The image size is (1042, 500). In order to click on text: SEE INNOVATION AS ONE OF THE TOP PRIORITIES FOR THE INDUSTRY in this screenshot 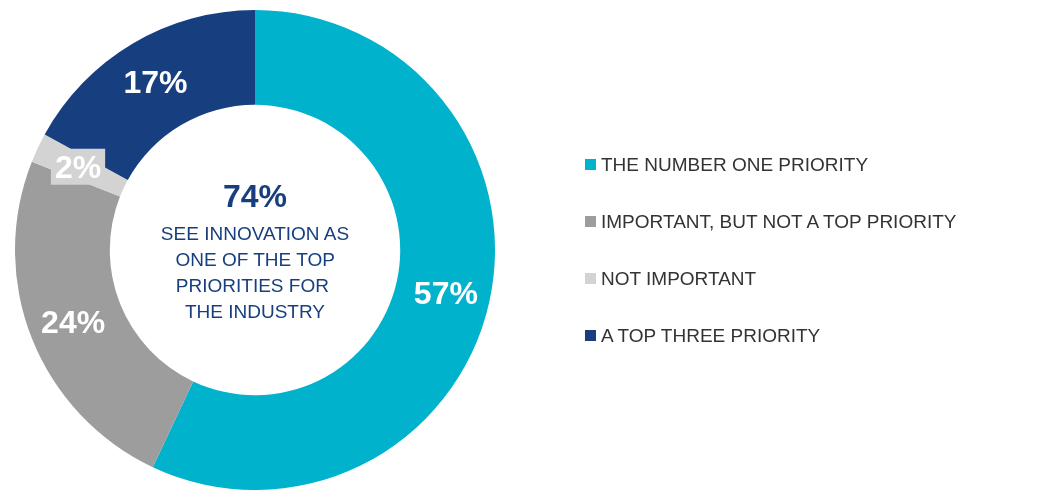, I will do `click(255, 272)`.